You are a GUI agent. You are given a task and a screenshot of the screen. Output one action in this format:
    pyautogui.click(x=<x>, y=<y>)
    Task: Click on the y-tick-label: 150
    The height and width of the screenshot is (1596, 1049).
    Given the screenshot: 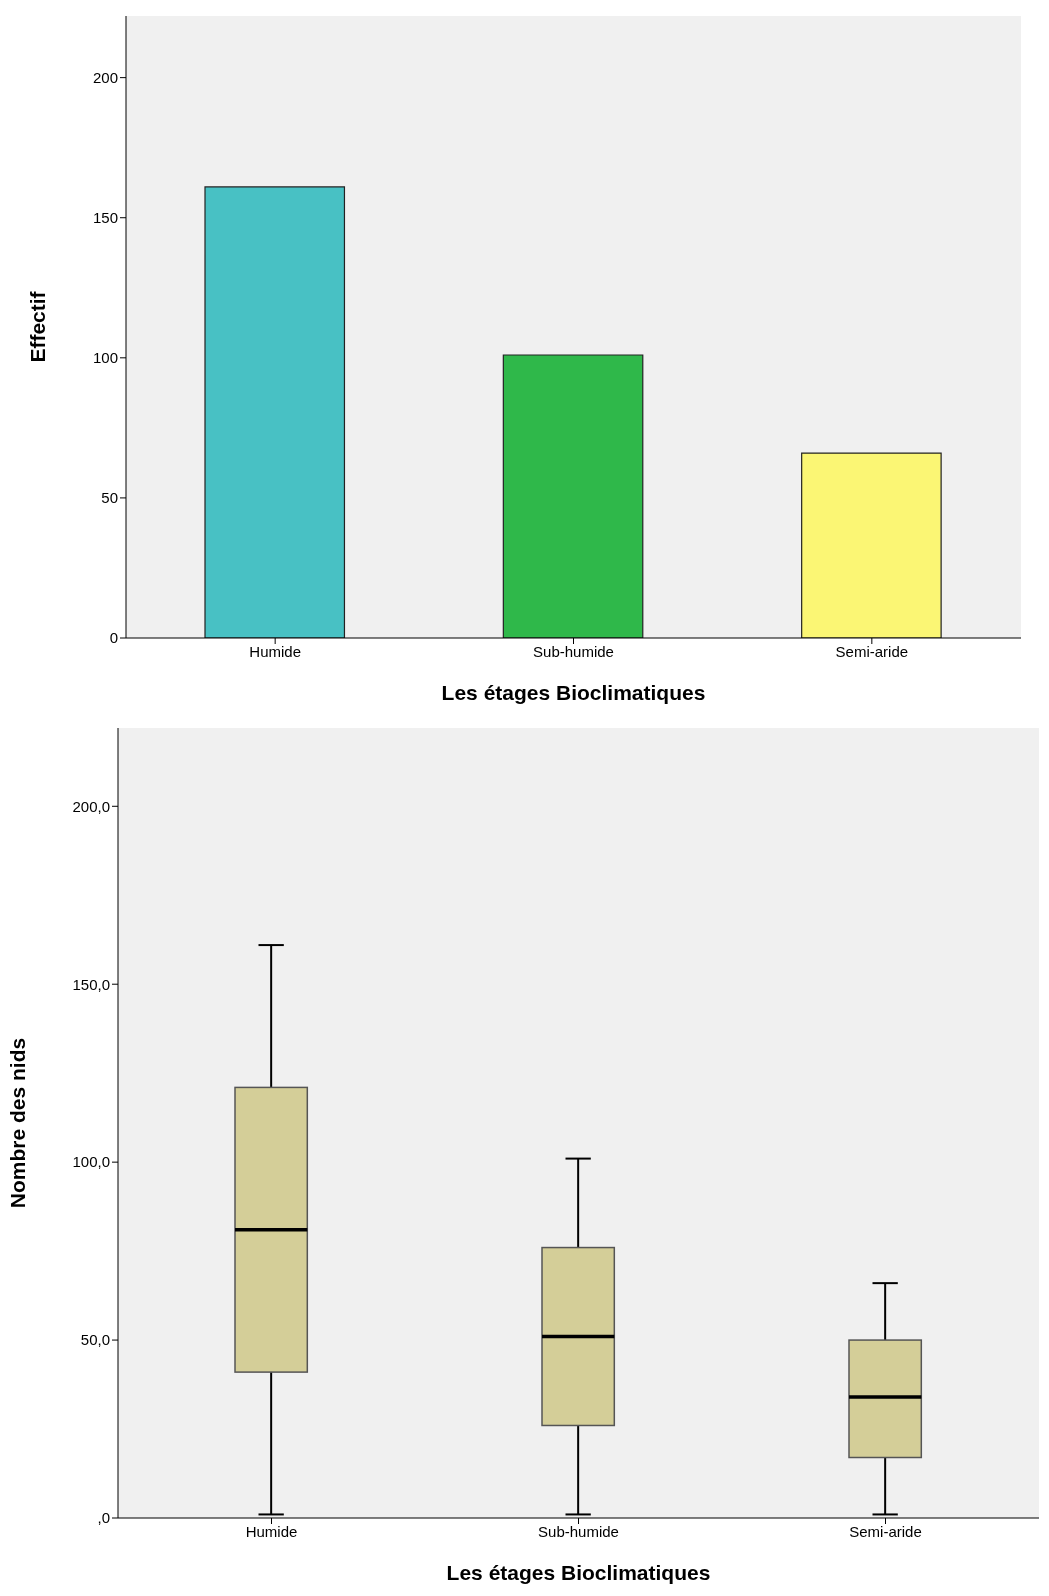 What is the action you would take?
    pyautogui.click(x=105, y=218)
    